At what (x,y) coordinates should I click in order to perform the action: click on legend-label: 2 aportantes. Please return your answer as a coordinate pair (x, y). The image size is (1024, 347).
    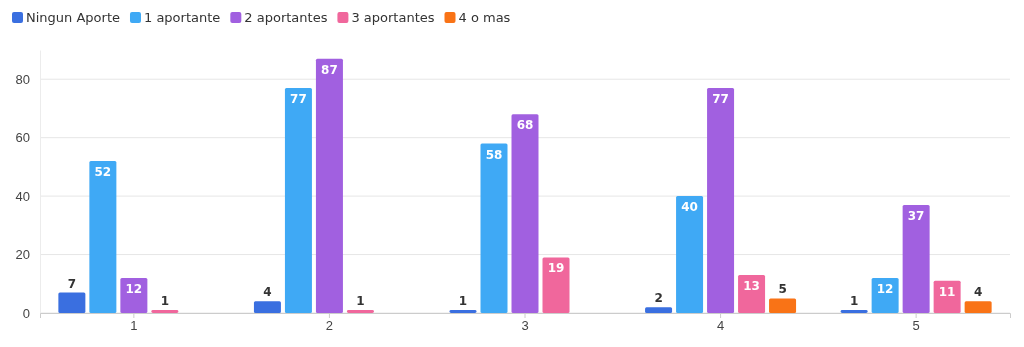
    Looking at the image, I should click on (286, 17).